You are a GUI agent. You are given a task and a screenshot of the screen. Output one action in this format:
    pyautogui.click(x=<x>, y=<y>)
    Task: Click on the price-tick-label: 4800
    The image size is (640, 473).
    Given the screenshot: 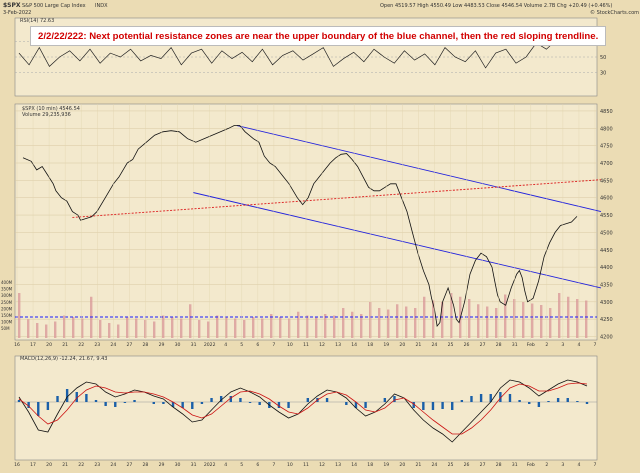 What is the action you would take?
    pyautogui.click(x=606, y=129)
    